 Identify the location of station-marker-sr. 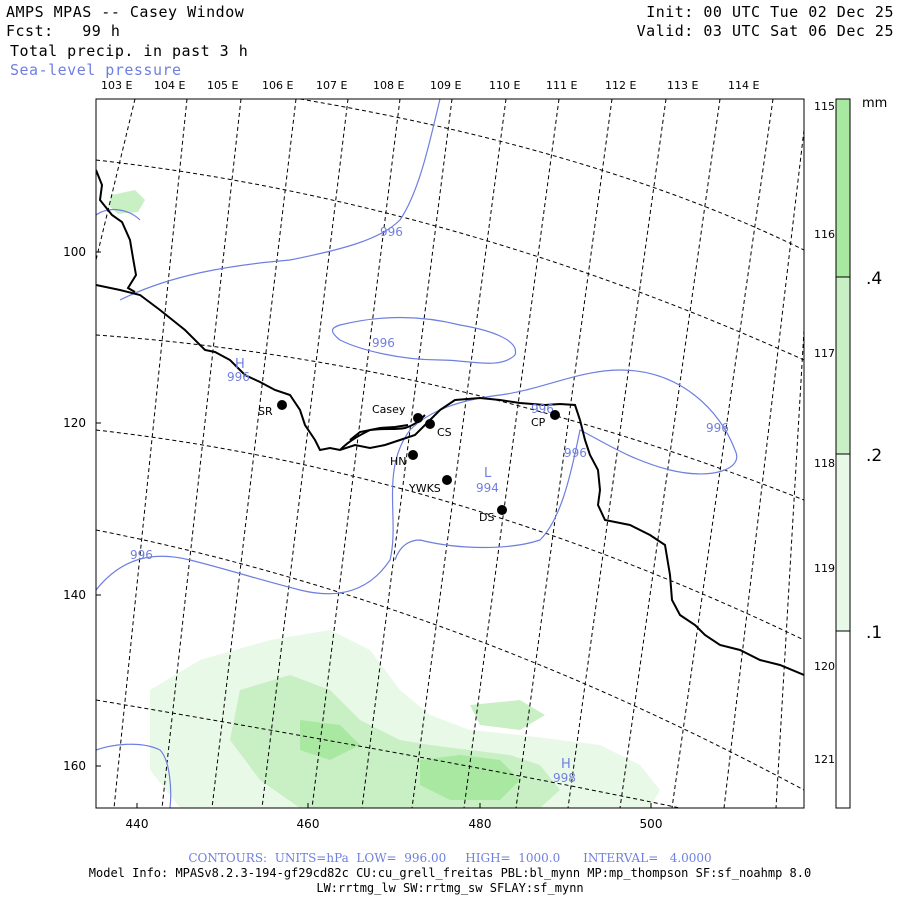
(282, 405).